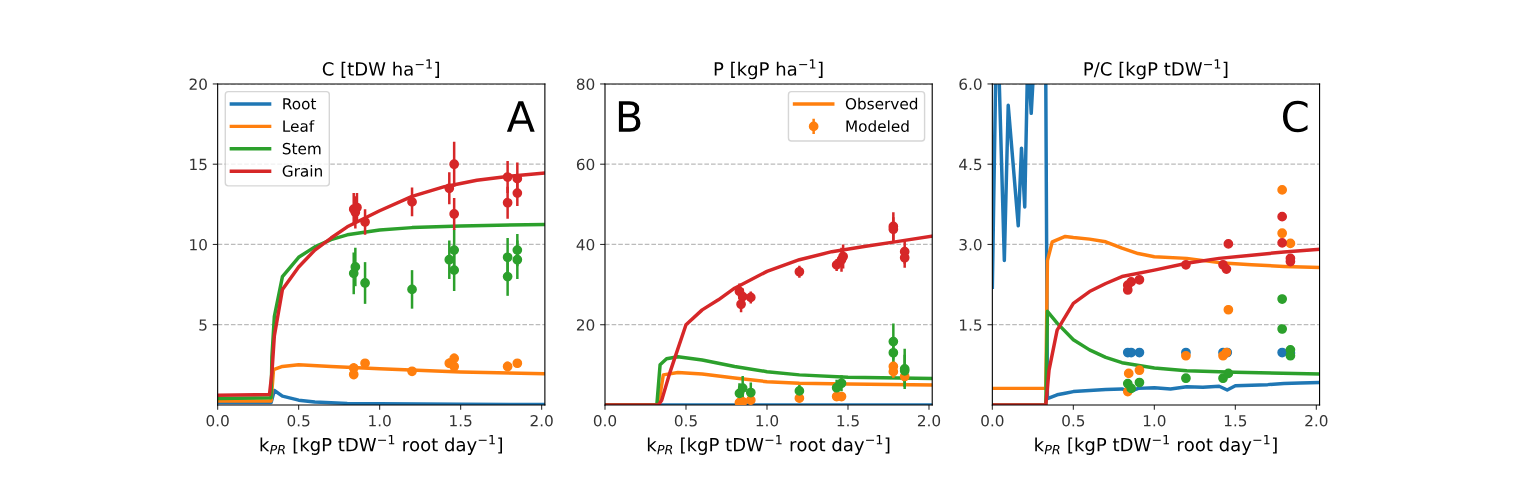  I want to click on y-tick-label: 4.5, so click(970, 164).